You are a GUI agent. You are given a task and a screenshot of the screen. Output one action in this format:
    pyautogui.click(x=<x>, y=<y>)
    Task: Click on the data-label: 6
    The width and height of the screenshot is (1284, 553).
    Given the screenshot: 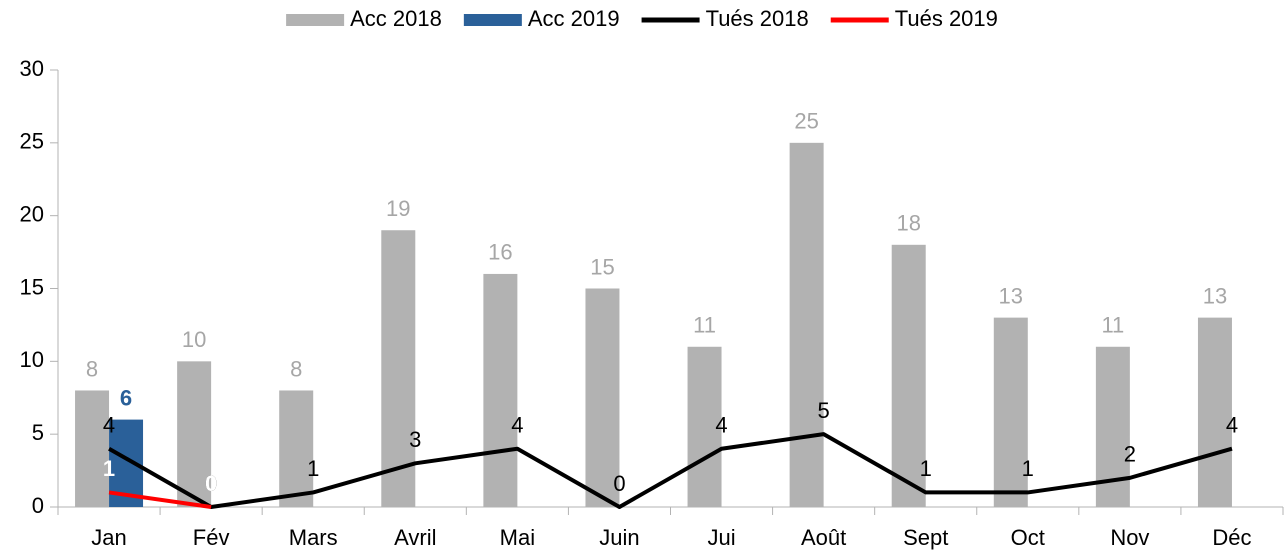 What is the action you would take?
    pyautogui.click(x=126, y=397)
    